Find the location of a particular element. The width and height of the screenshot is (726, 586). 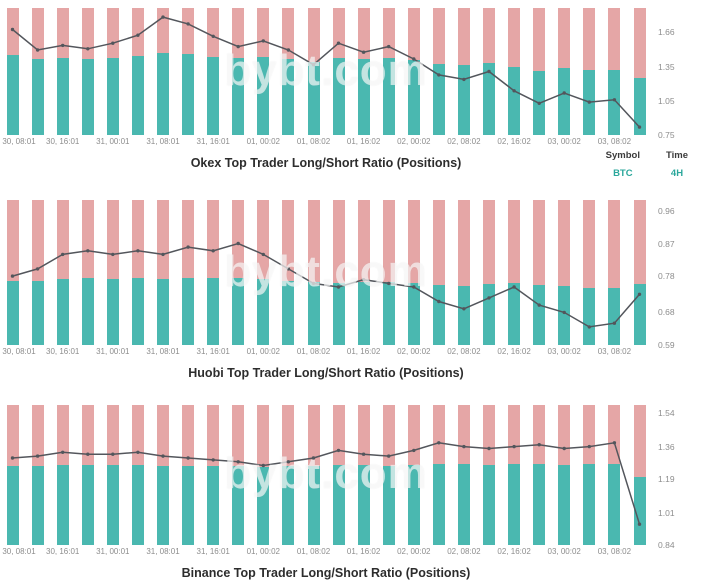

x-tick-label: 02, 08:02 is located at coordinates (464, 141).